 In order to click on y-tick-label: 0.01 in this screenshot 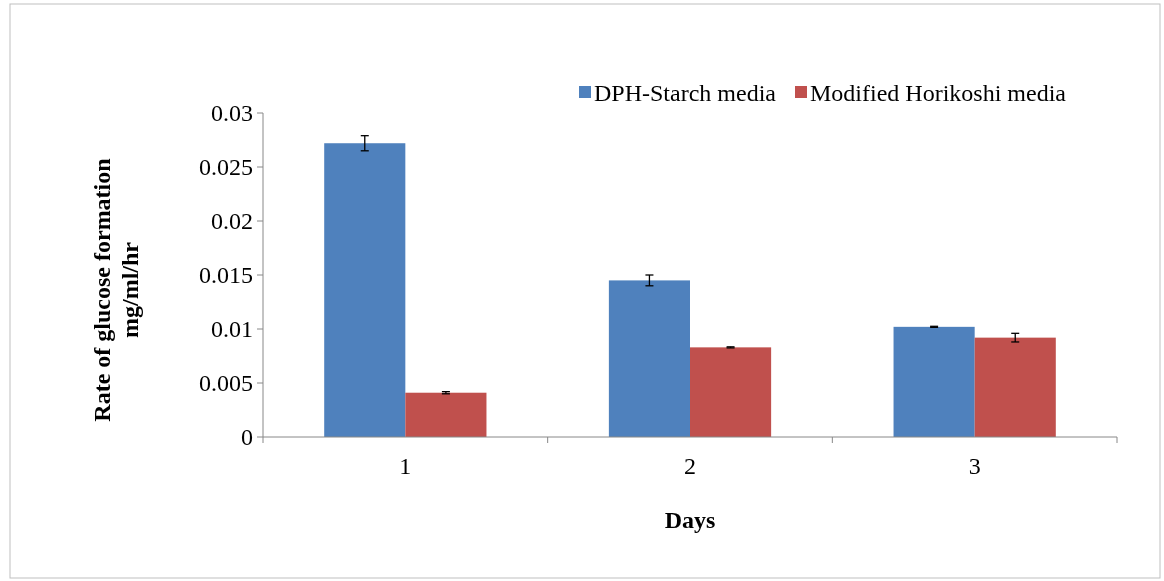, I will do `click(232, 329)`.